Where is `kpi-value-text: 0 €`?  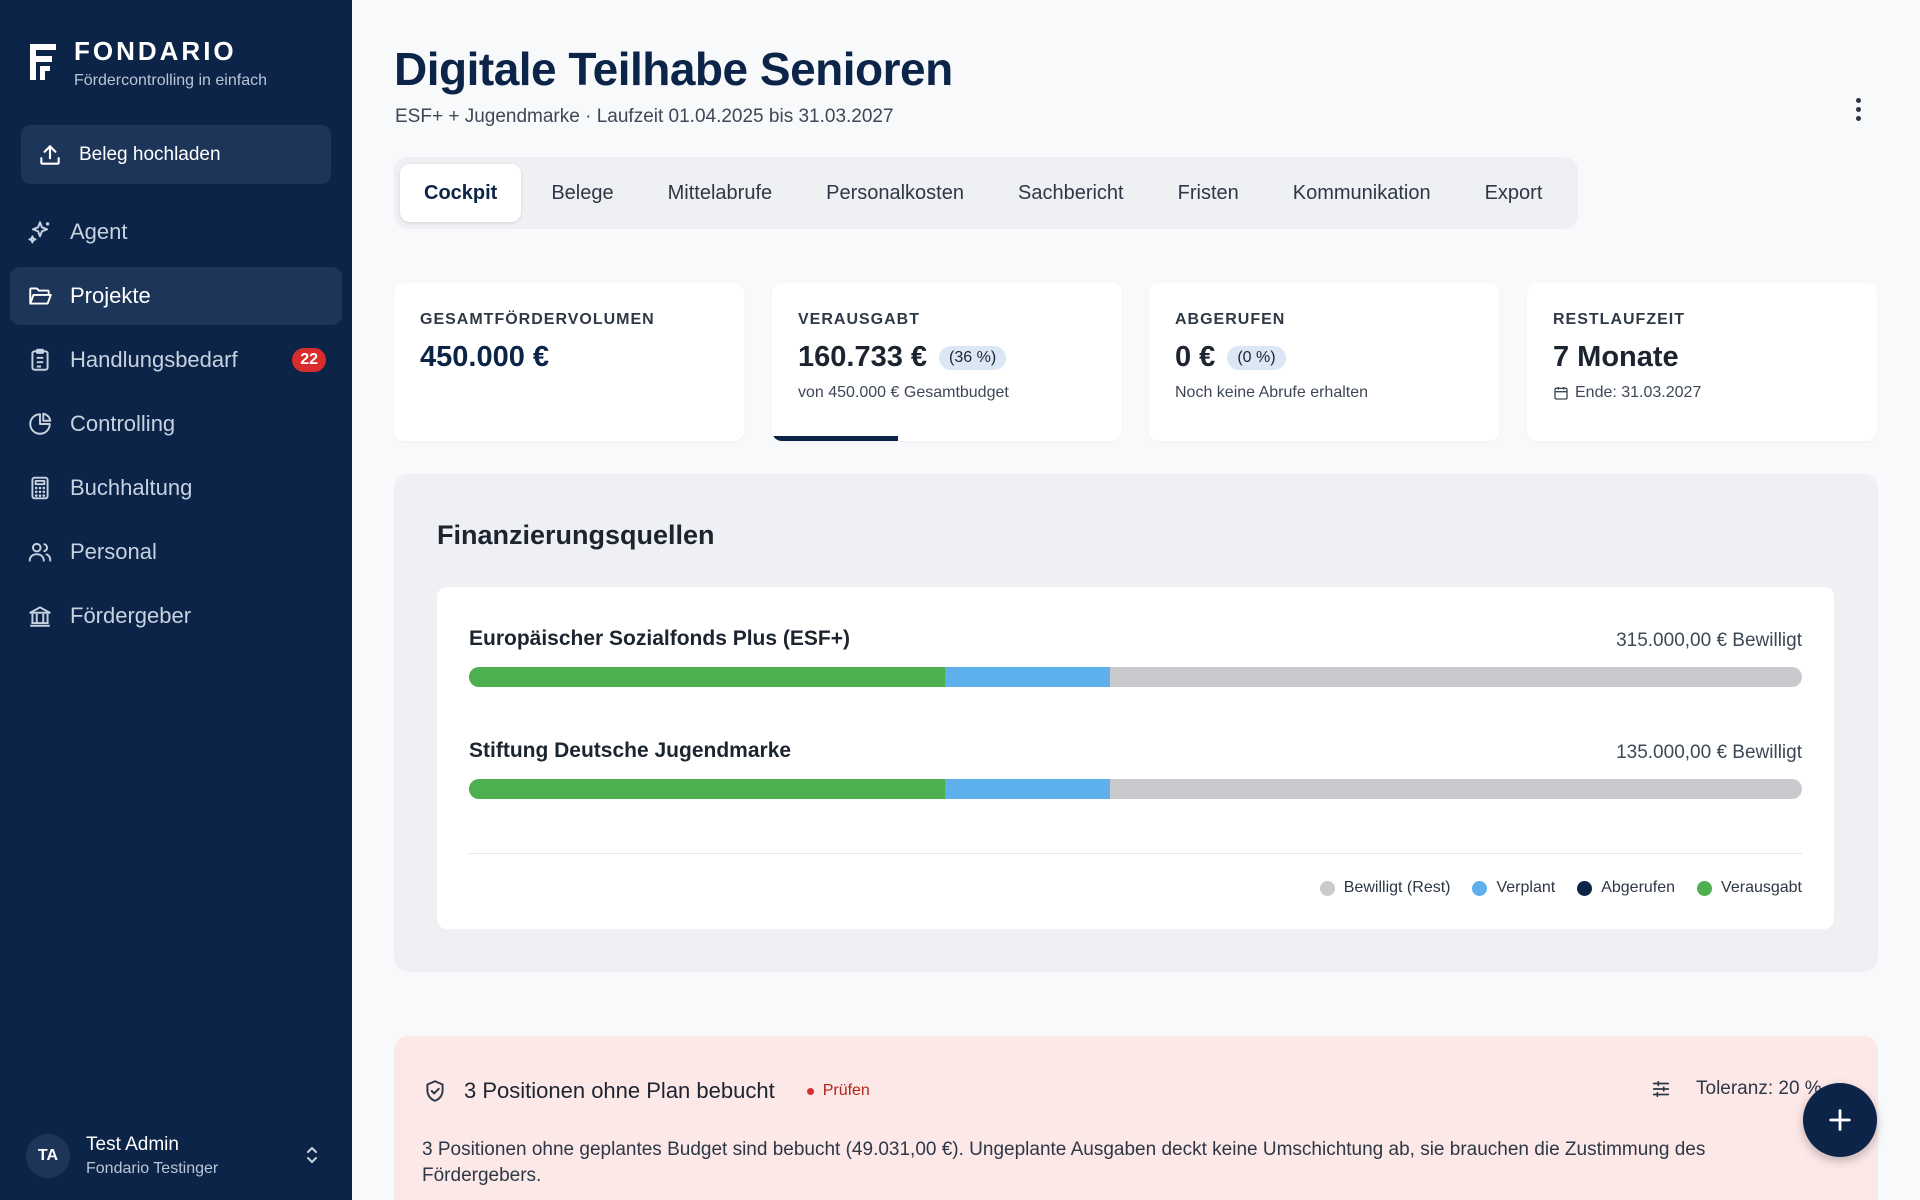 kpi-value-text: 0 € is located at coordinates (1195, 357).